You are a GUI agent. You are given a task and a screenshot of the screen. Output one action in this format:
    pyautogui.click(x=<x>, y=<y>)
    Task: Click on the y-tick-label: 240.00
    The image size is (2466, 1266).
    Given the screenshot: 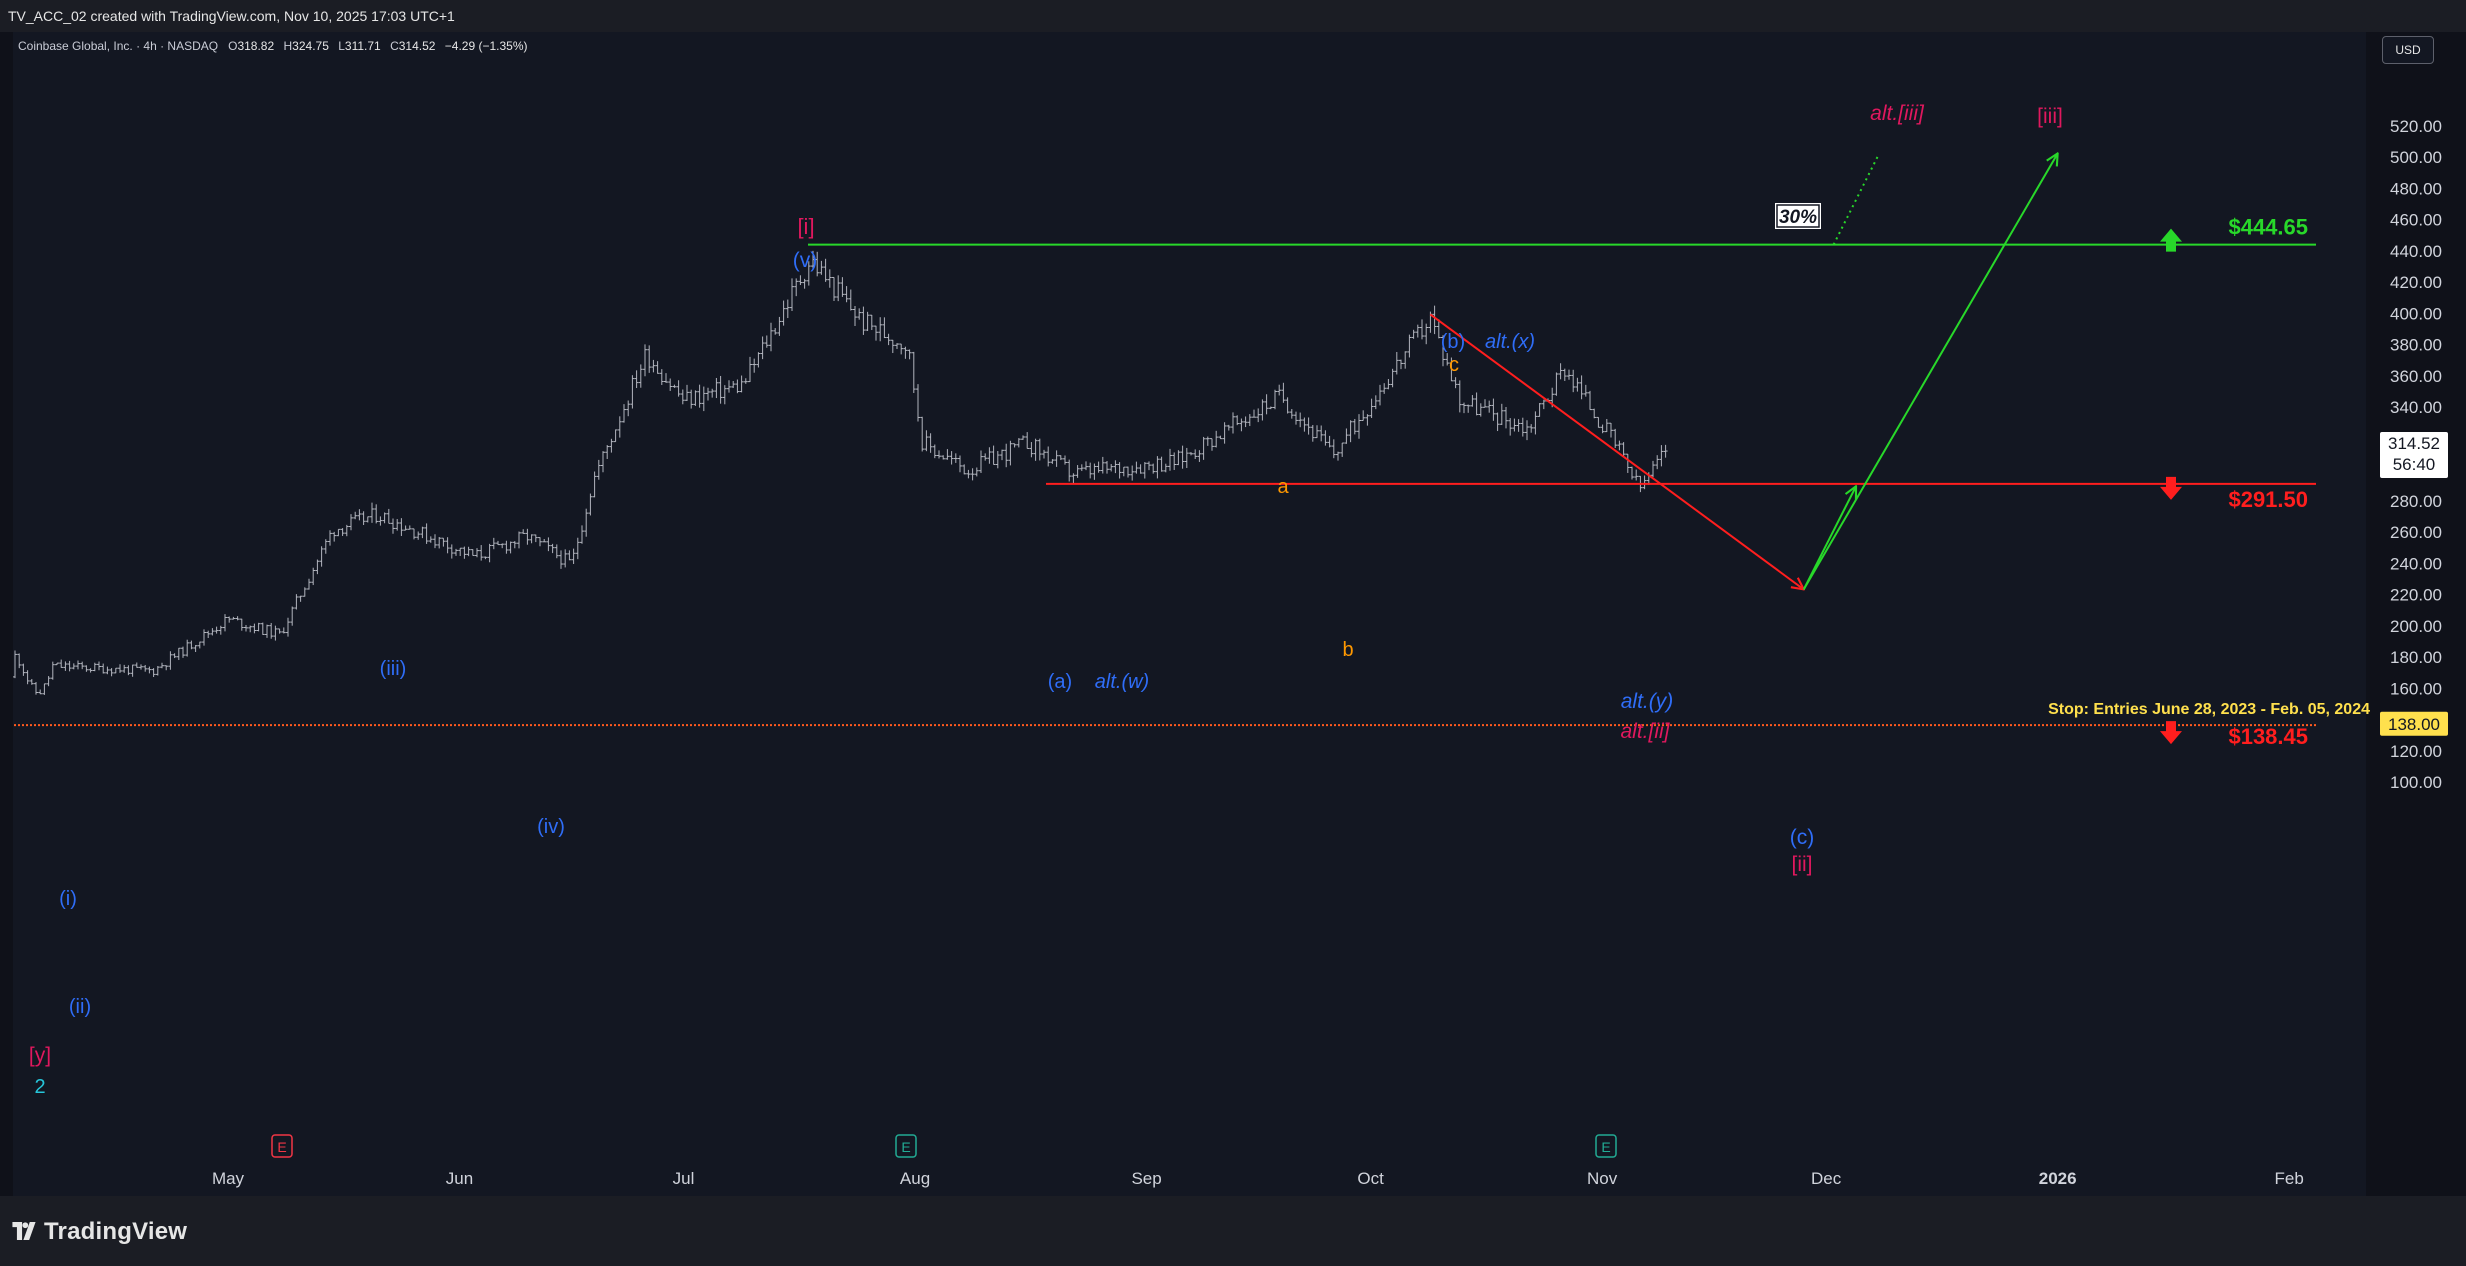 What is the action you would take?
    pyautogui.click(x=2416, y=563)
    